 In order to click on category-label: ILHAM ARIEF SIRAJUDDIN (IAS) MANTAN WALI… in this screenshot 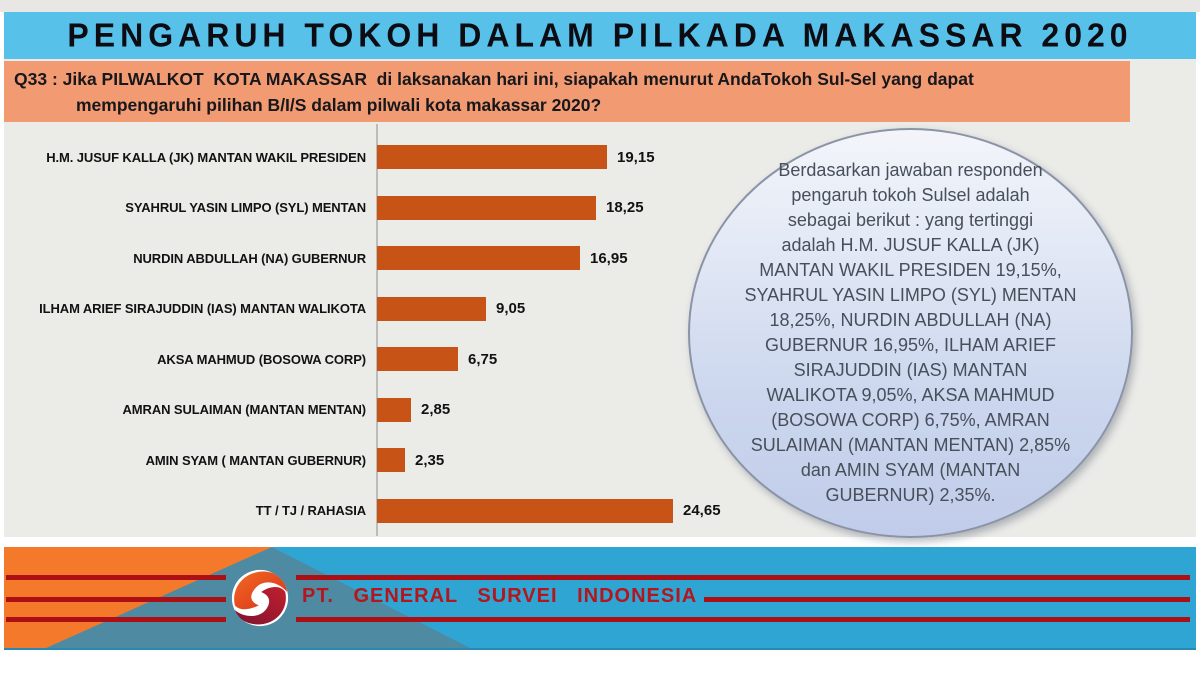, I will do `click(202, 309)`.